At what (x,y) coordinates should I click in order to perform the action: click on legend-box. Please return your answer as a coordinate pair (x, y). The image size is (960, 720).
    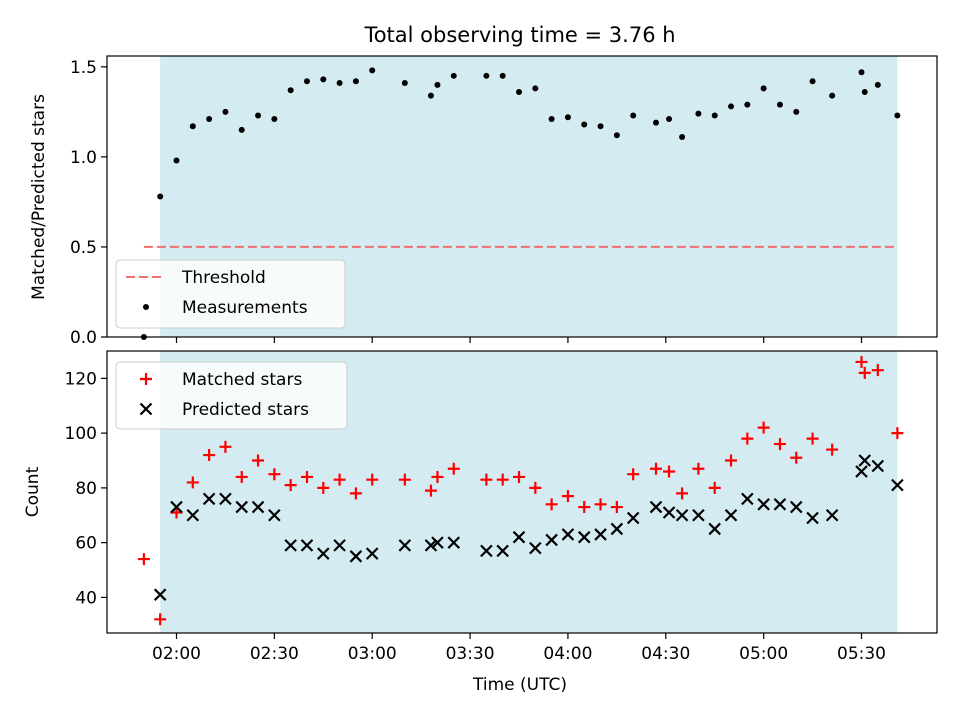
    Looking at the image, I should click on (230, 294).